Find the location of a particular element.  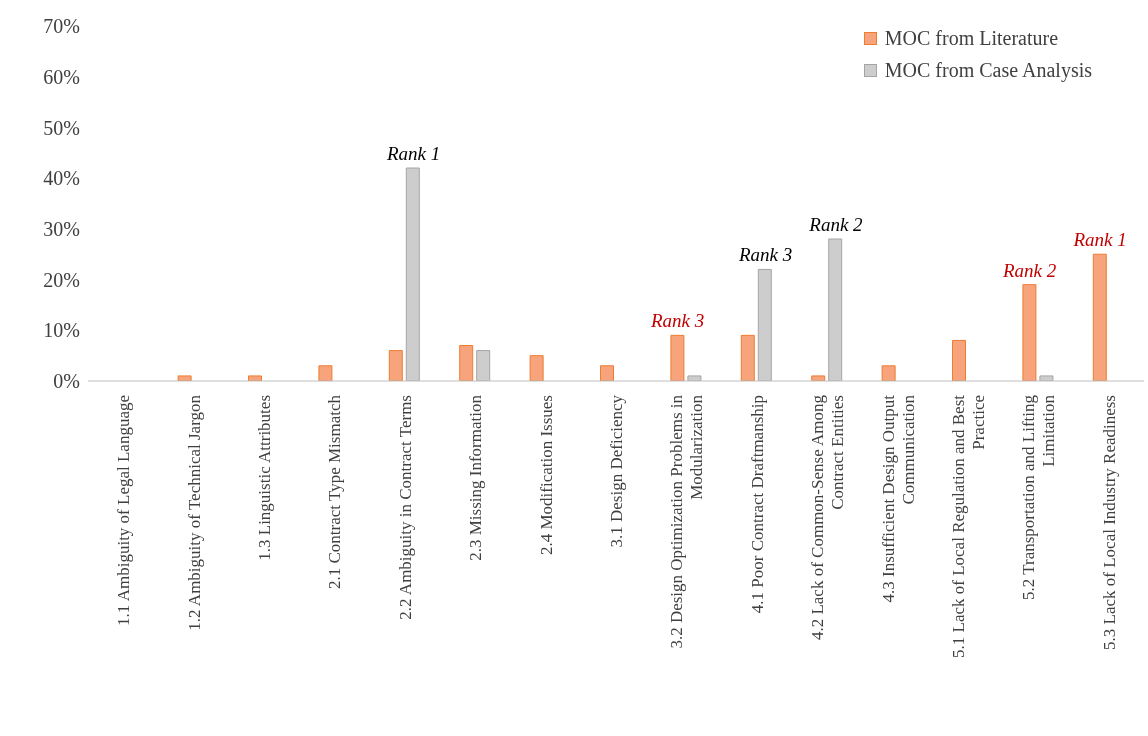

x-tick-label: 5.1 Lack of Local Regulation and Best Practice is located at coordinates (968, 526).